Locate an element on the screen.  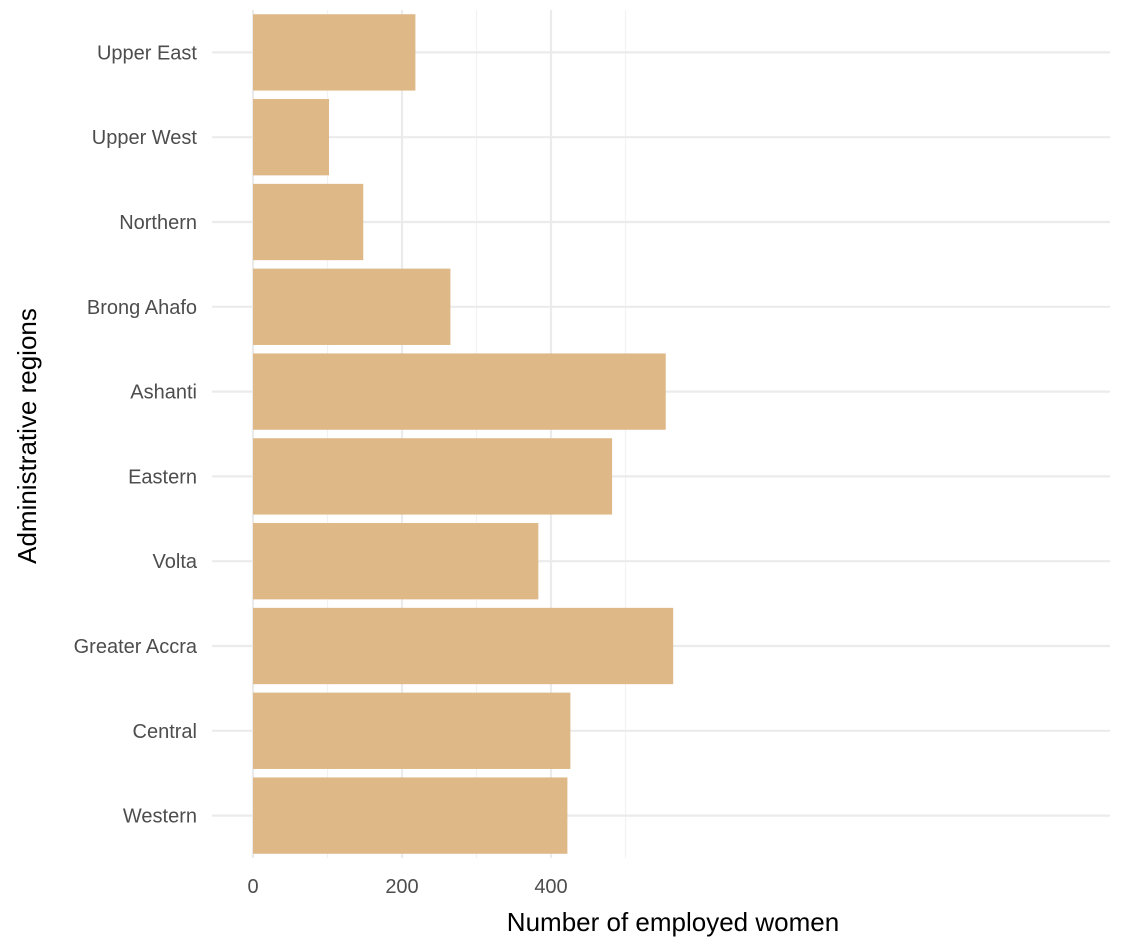
bar-western is located at coordinates (410, 815).